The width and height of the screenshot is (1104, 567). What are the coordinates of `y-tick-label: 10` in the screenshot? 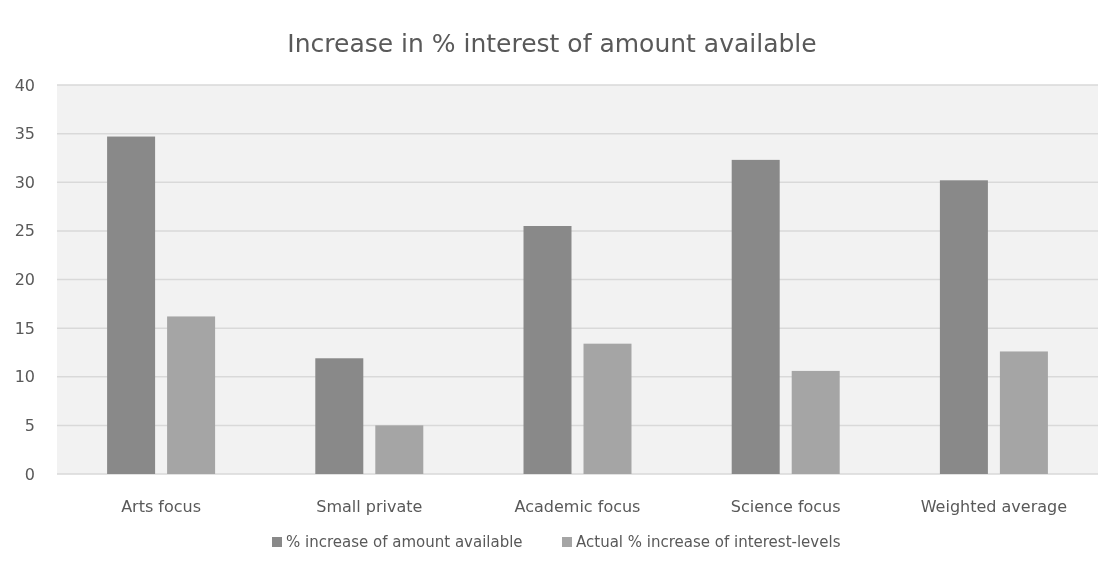 It's located at (24, 377).